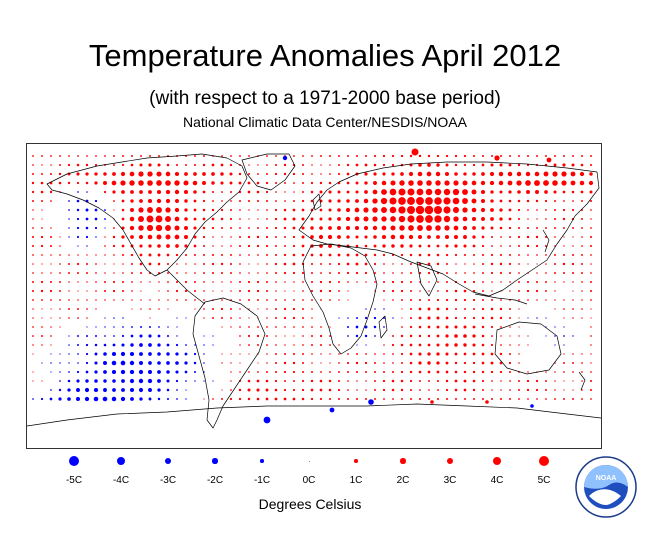  I want to click on coast-india, so click(427, 279).